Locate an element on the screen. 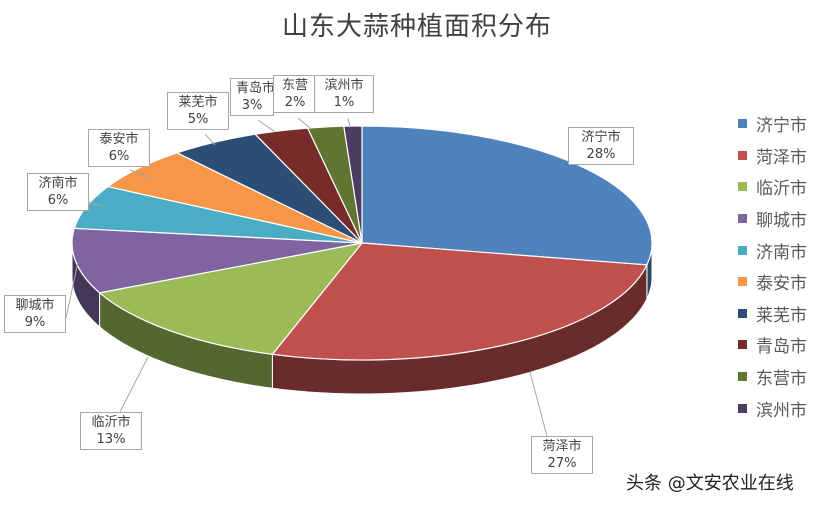 The width and height of the screenshot is (834, 505). legend-item: 东营市 is located at coordinates (772, 377).